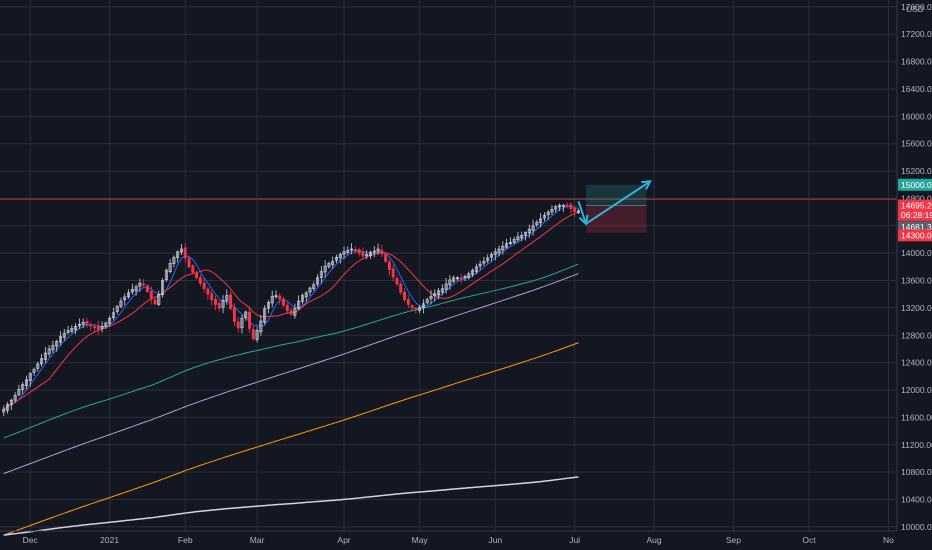 This screenshot has width=932, height=550. What do you see at coordinates (916, 227) in the screenshot?
I see `price-tag-label: 14681.37` at bounding box center [916, 227].